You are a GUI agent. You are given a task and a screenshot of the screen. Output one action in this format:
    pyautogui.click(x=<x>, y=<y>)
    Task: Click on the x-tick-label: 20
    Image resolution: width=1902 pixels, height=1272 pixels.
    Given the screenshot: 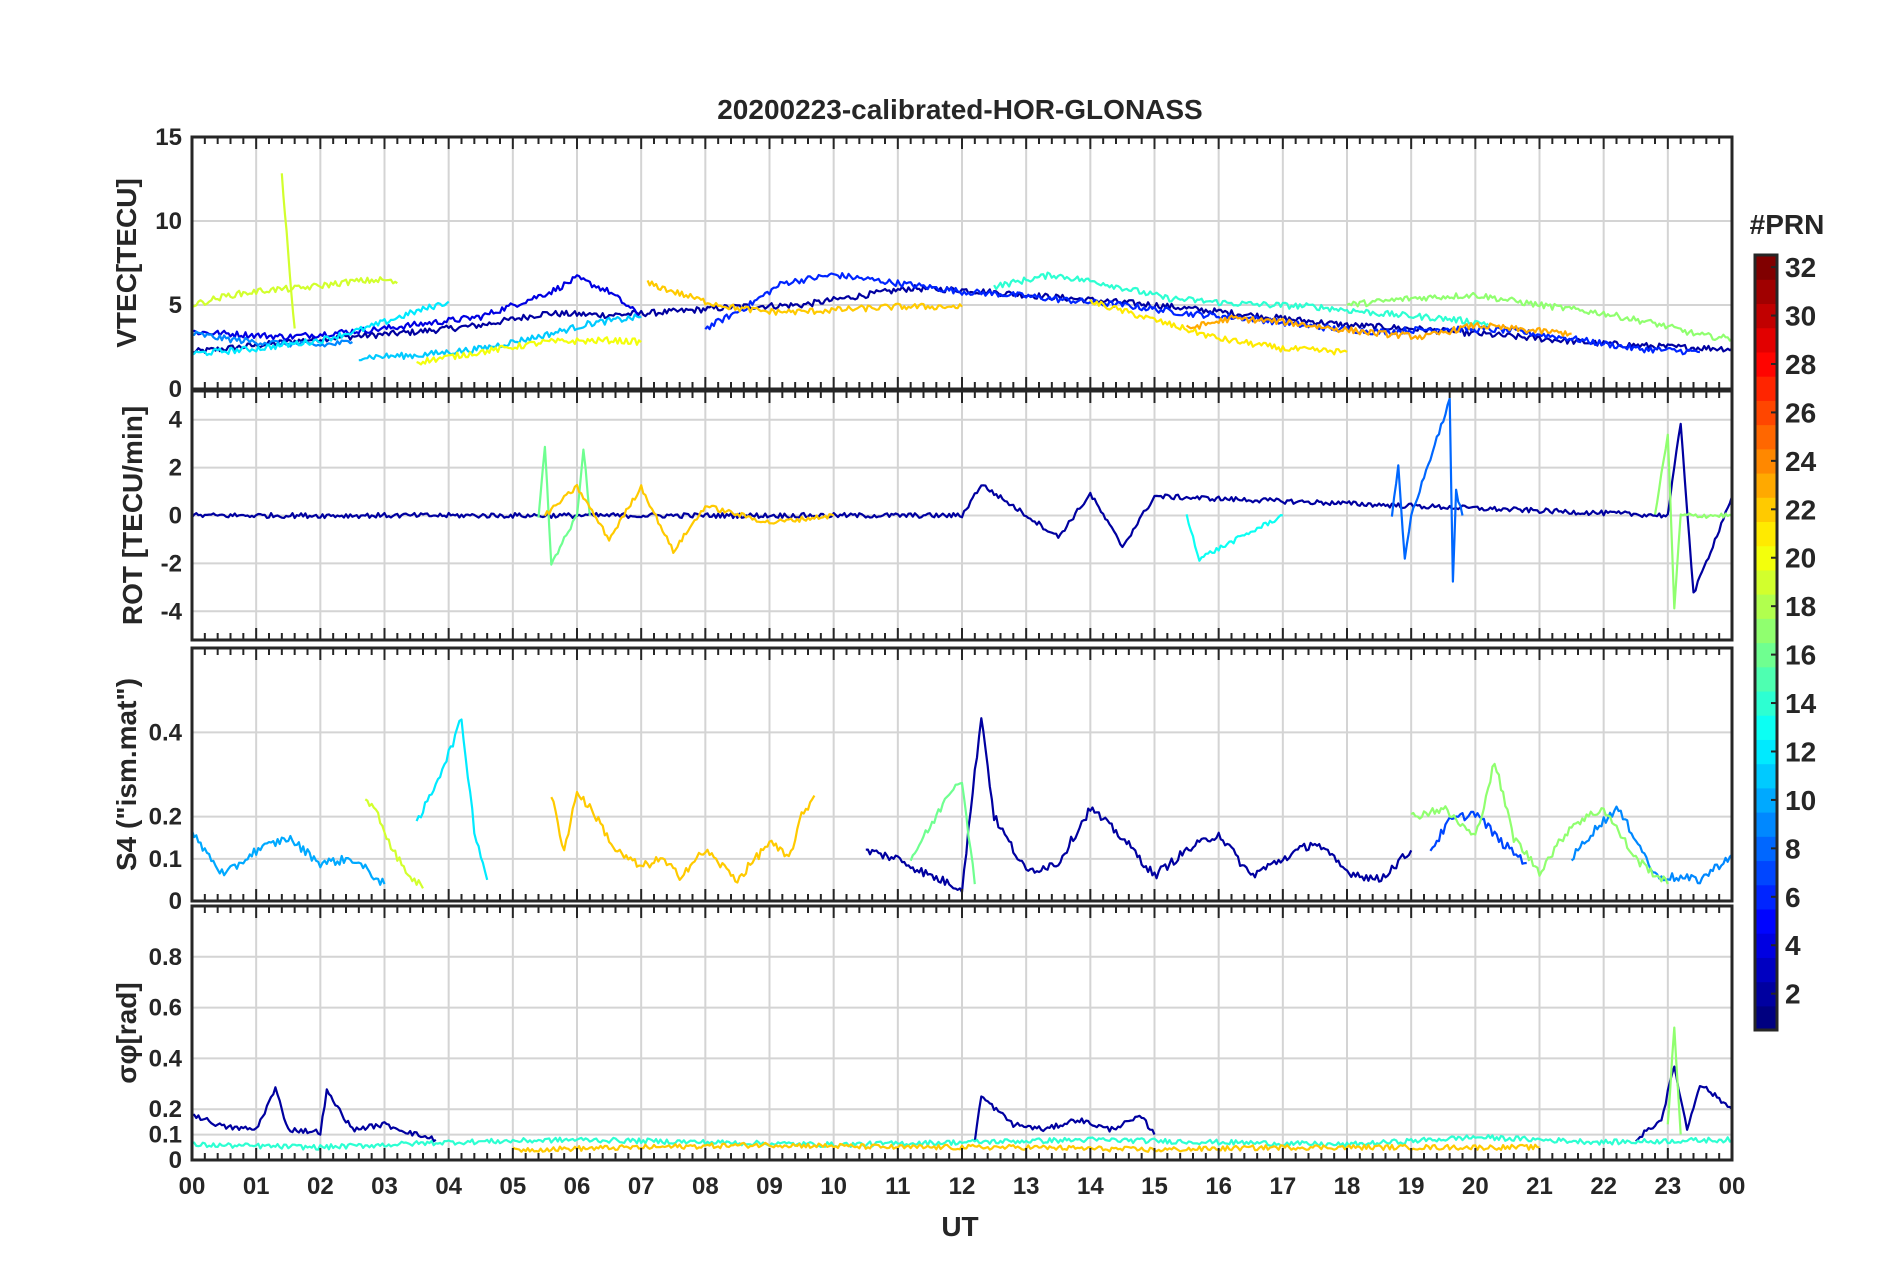 What is the action you would take?
    pyautogui.click(x=1475, y=1186)
    